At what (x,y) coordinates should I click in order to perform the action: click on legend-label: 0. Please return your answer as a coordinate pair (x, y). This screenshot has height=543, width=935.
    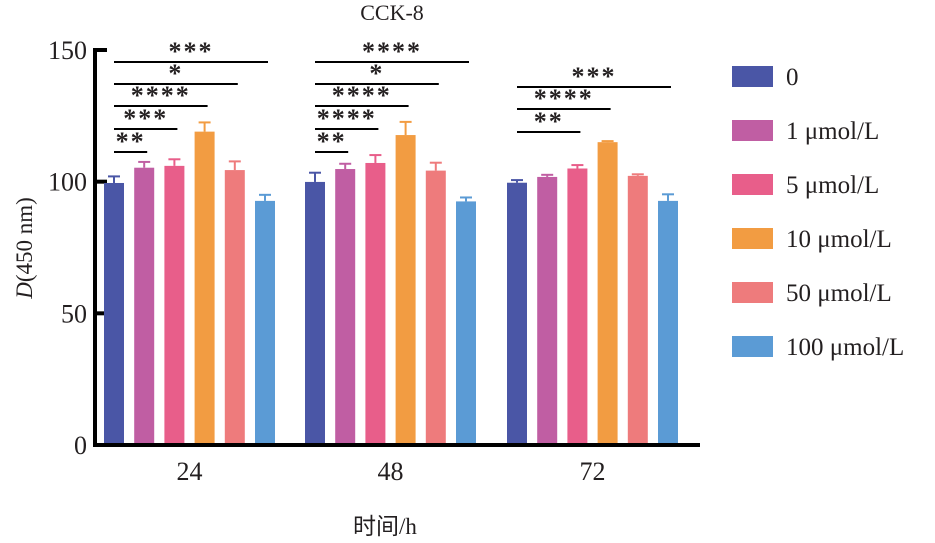
    Looking at the image, I should click on (792, 77).